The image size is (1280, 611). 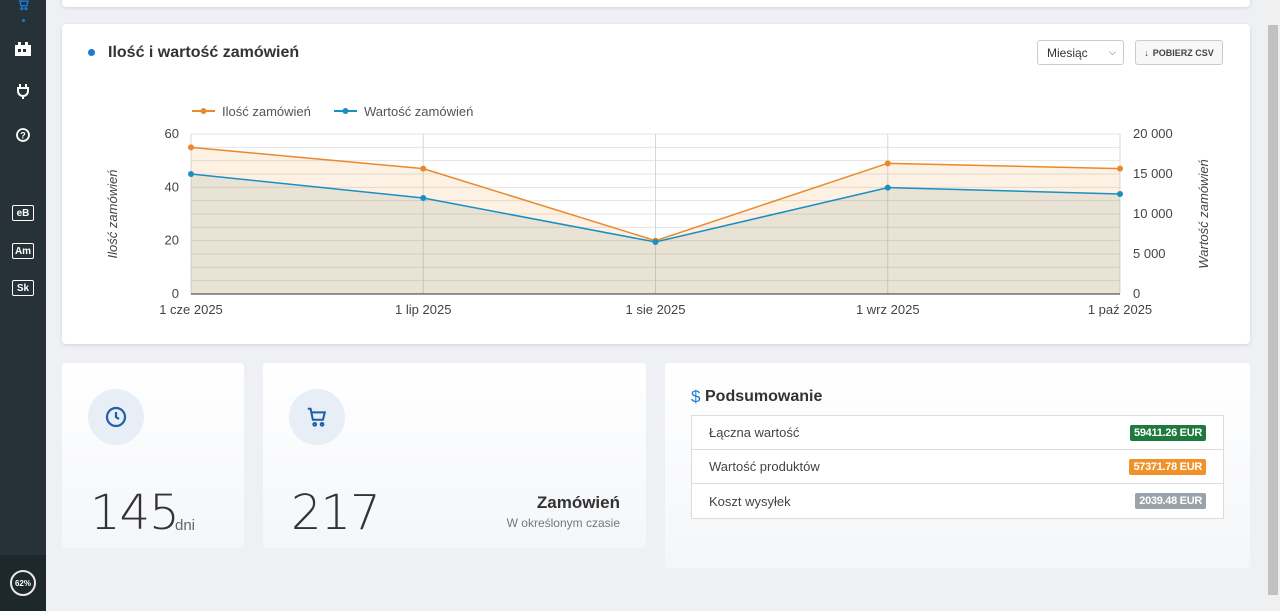 What do you see at coordinates (750, 501) in the screenshot?
I see `summary-row-label: Koszt wysyłek` at bounding box center [750, 501].